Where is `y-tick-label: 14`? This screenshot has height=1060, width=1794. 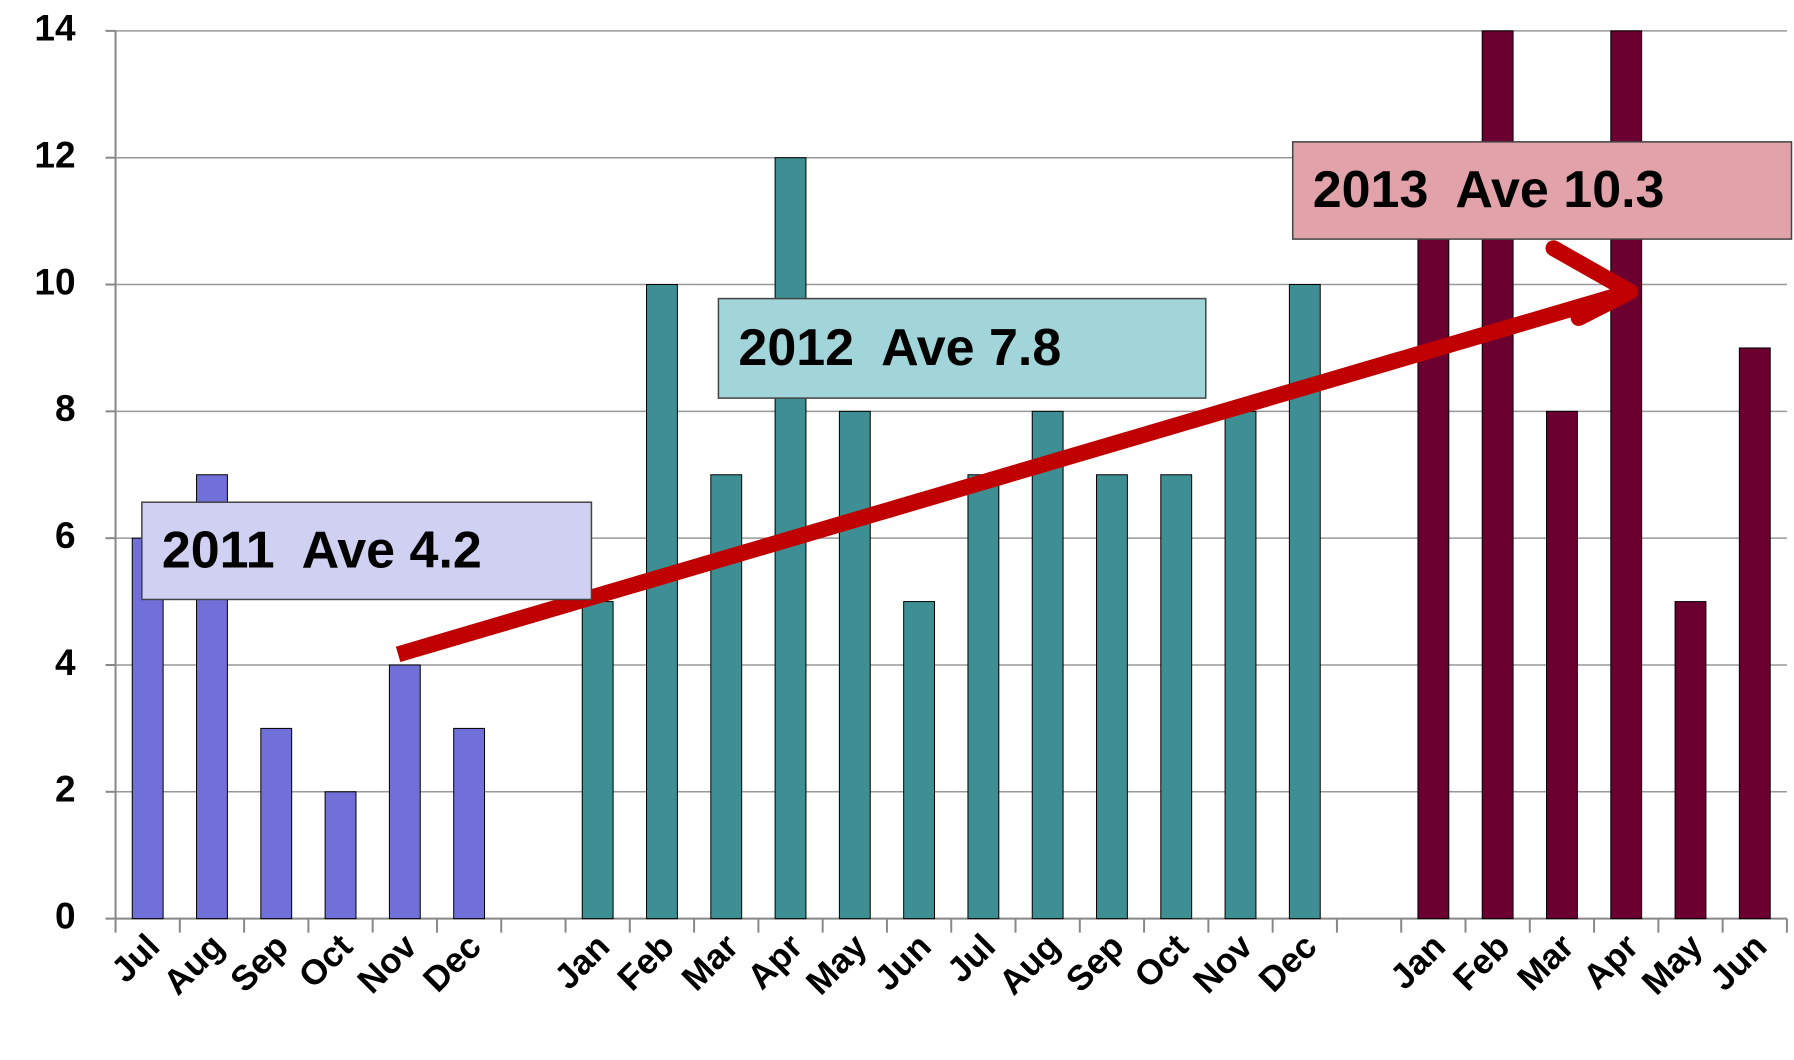 y-tick-label: 14 is located at coordinates (55, 28).